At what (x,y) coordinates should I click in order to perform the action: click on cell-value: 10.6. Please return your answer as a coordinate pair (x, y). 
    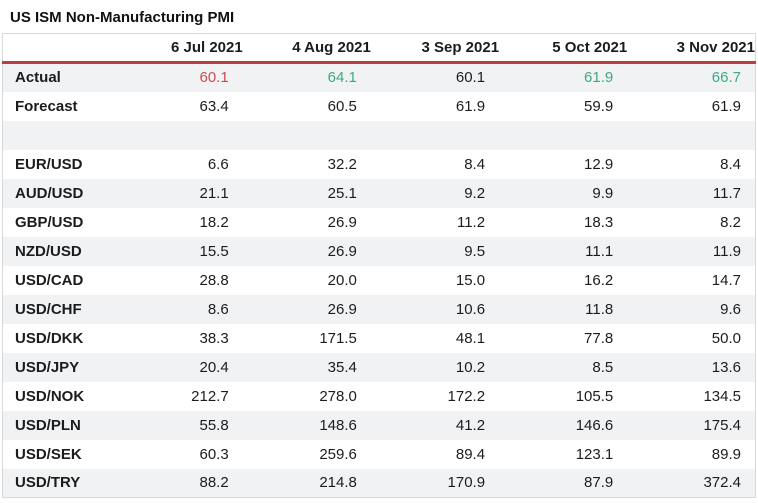
    Looking at the image, I should click on (470, 309).